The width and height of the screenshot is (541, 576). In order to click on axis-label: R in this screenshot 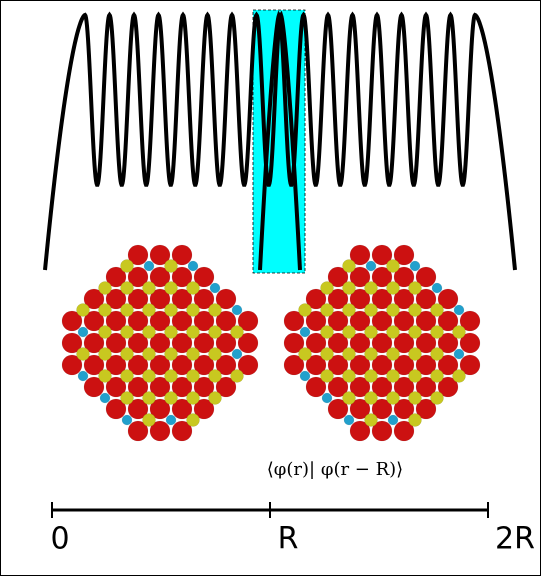, I will do `click(288, 539)`.